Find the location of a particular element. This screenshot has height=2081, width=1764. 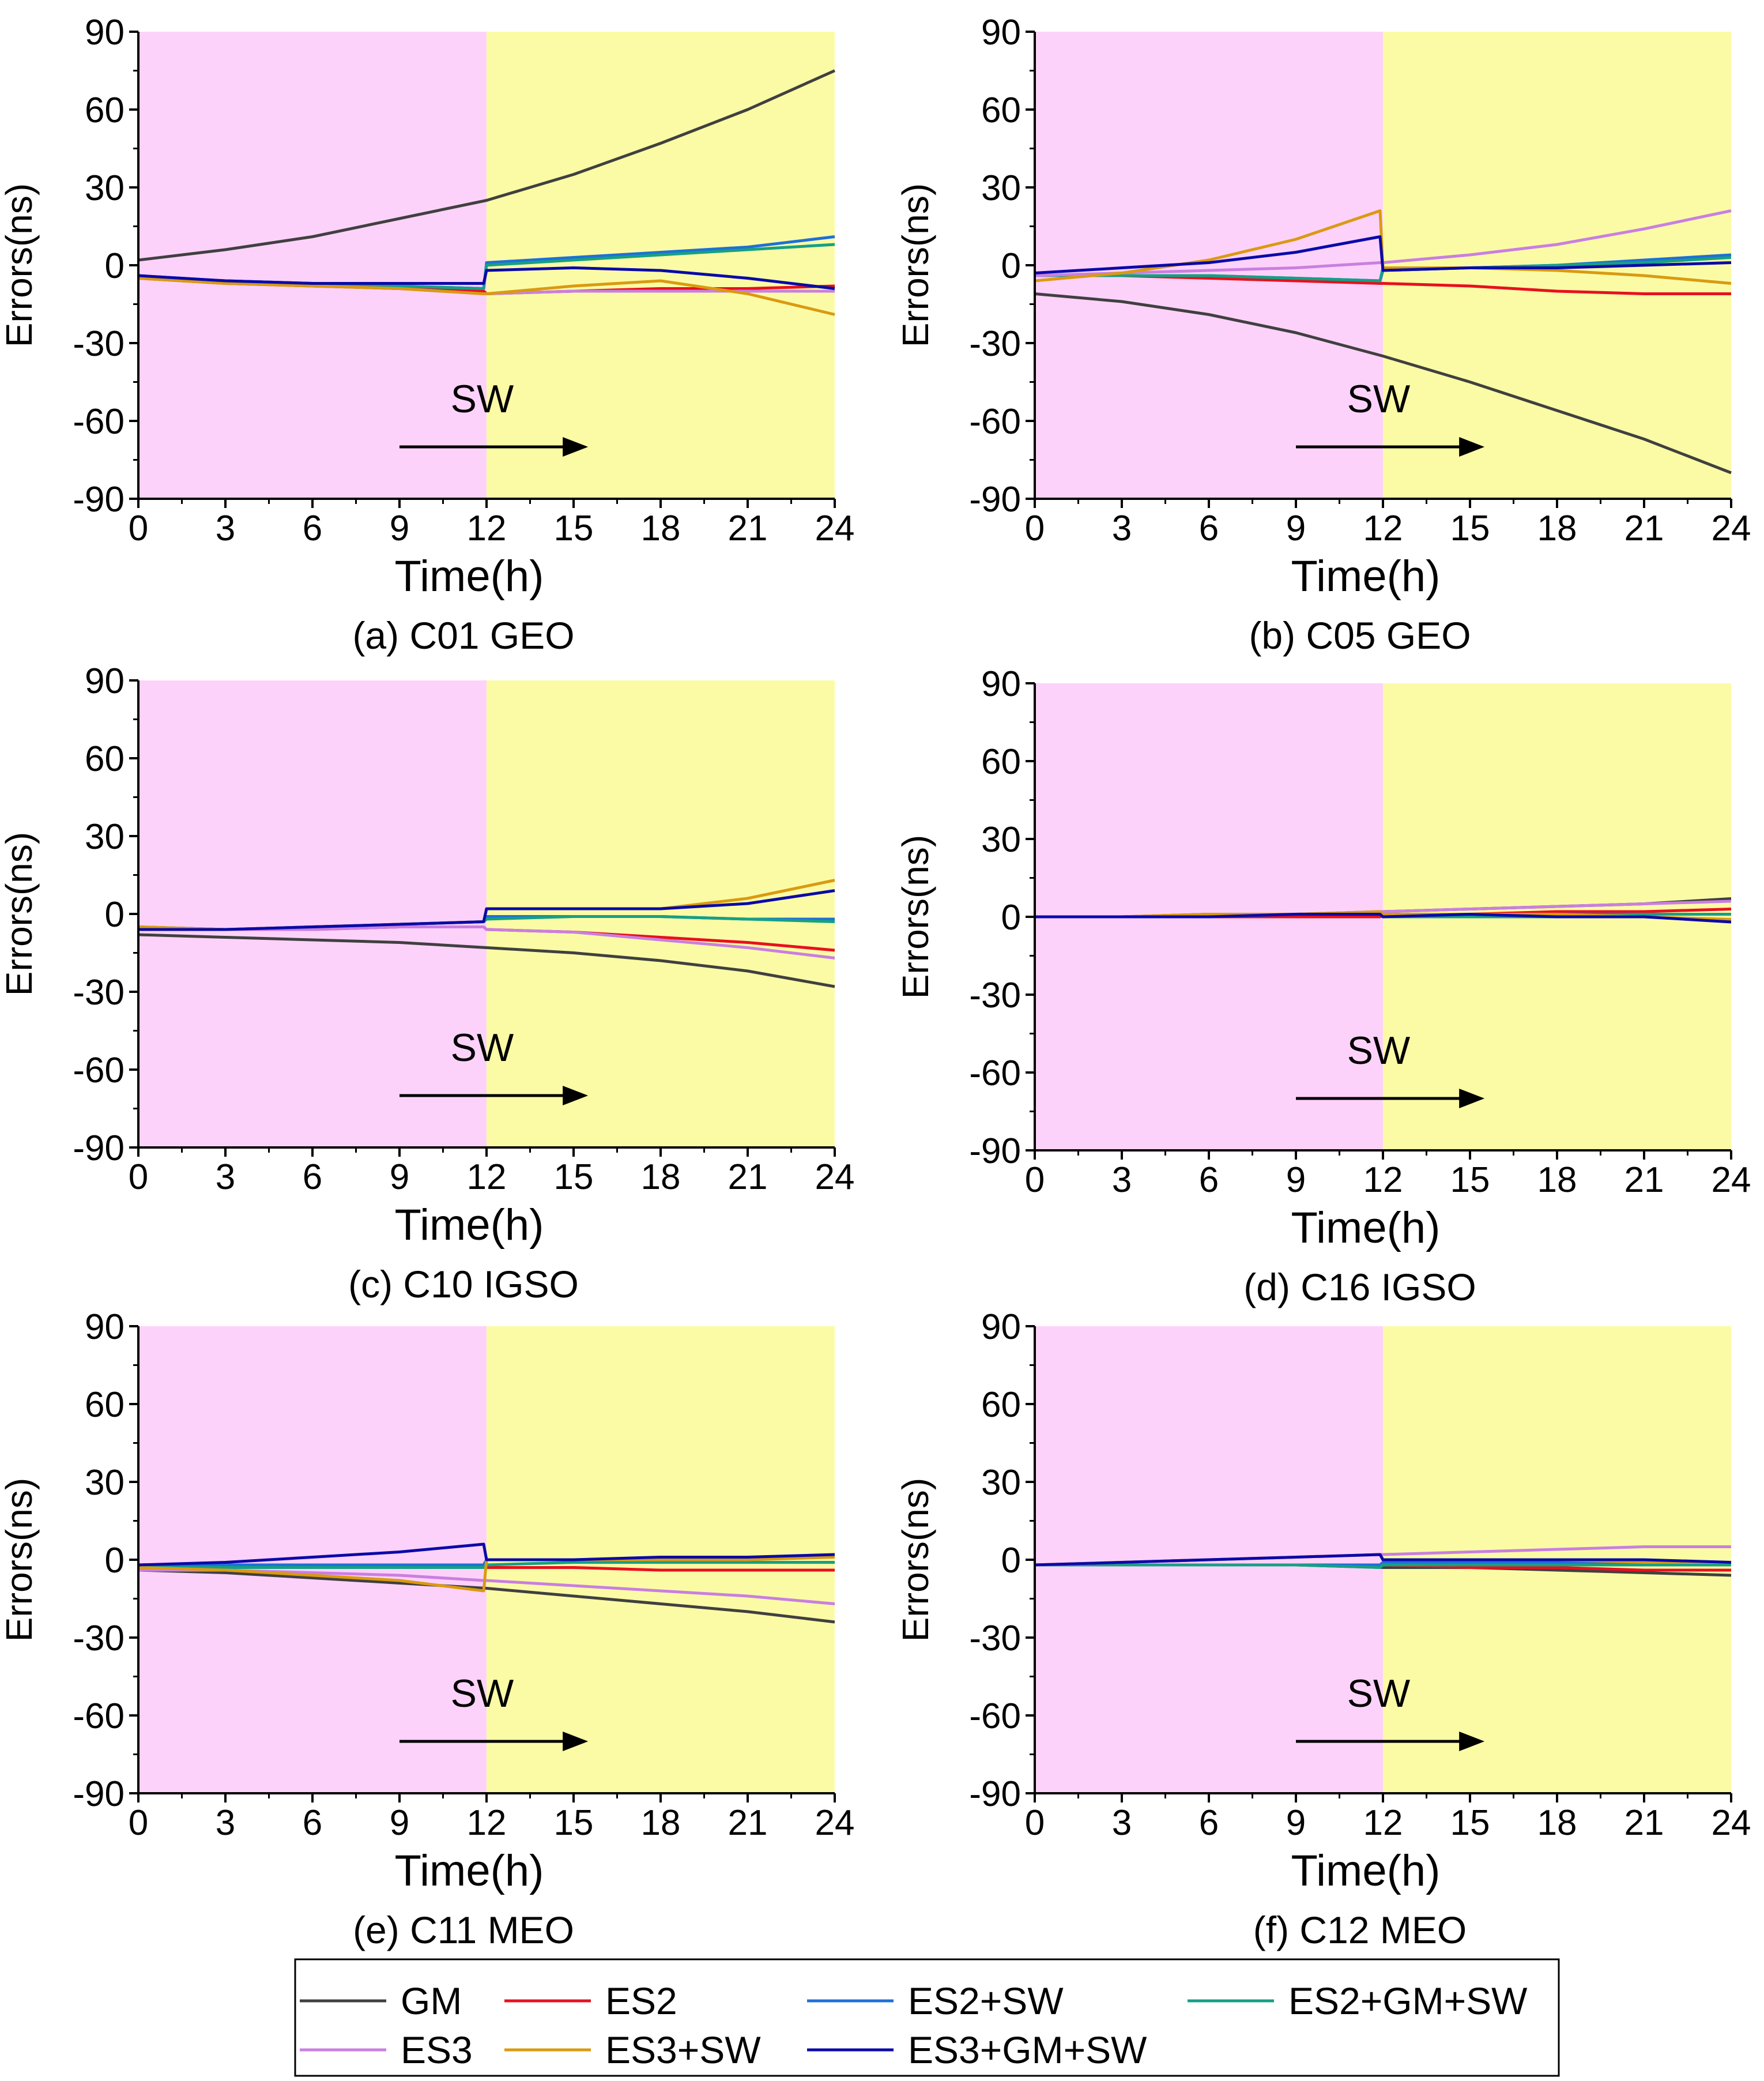

legend-item-es2-plus-gm-plus-sw: ES2+GM+SW is located at coordinates (1358, 2001).